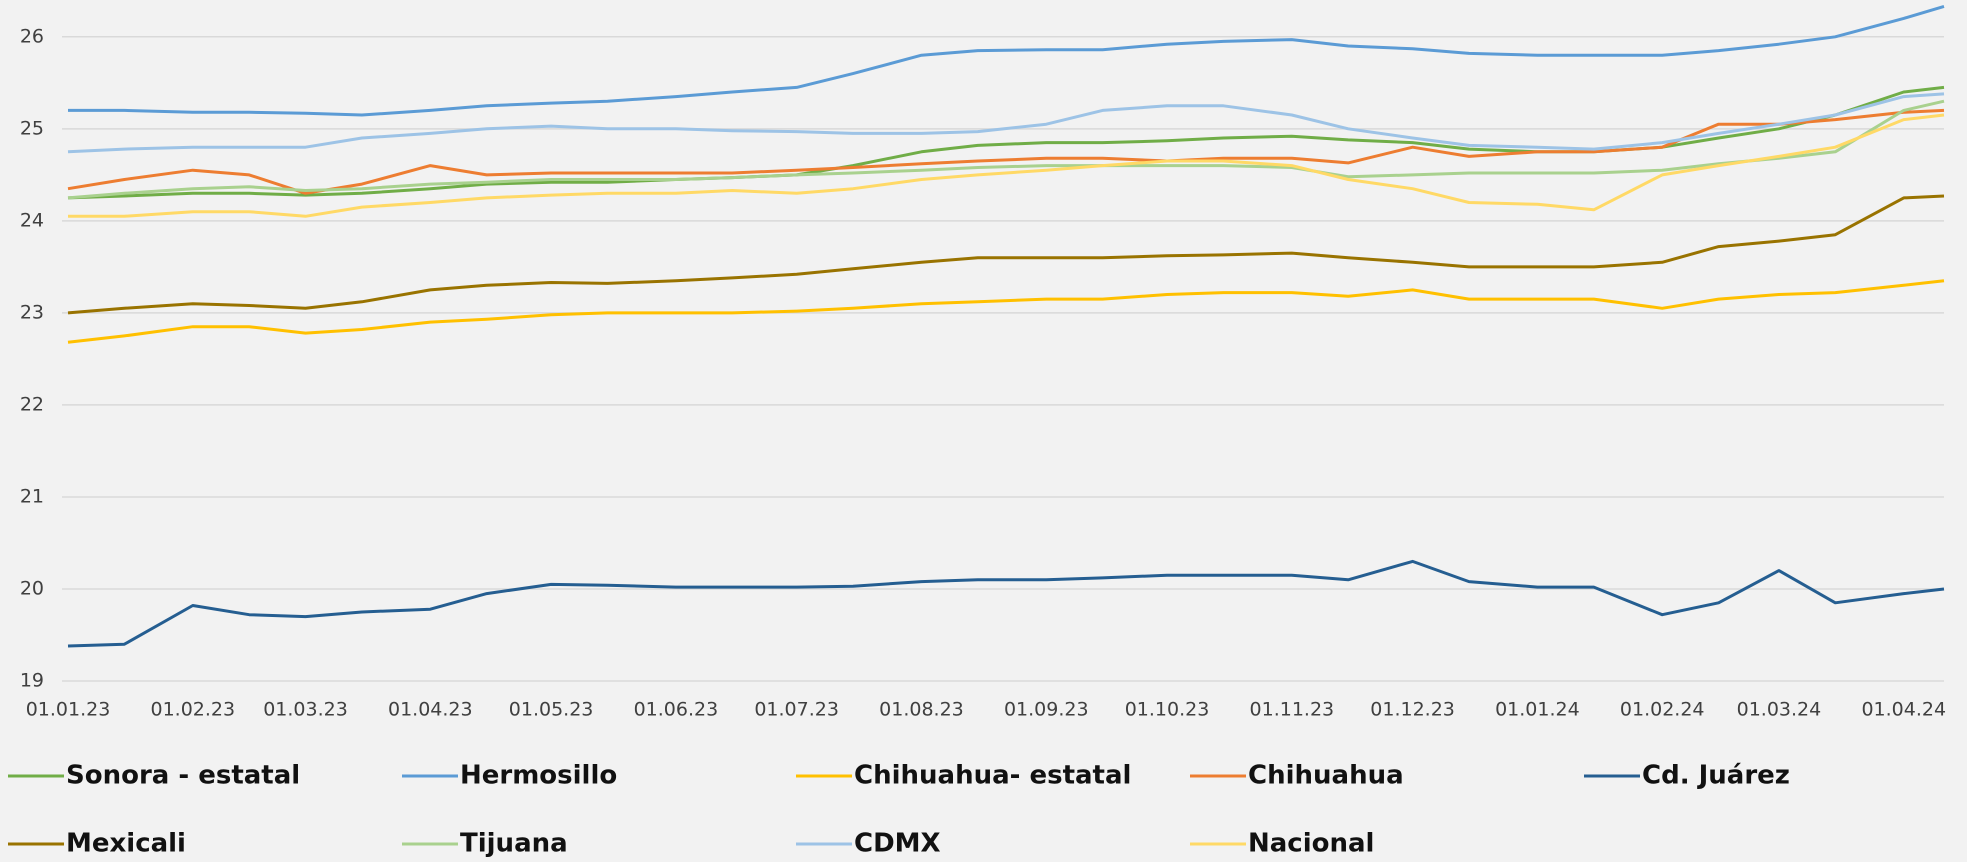  I want to click on y-tick-label: 24, so click(32, 220).